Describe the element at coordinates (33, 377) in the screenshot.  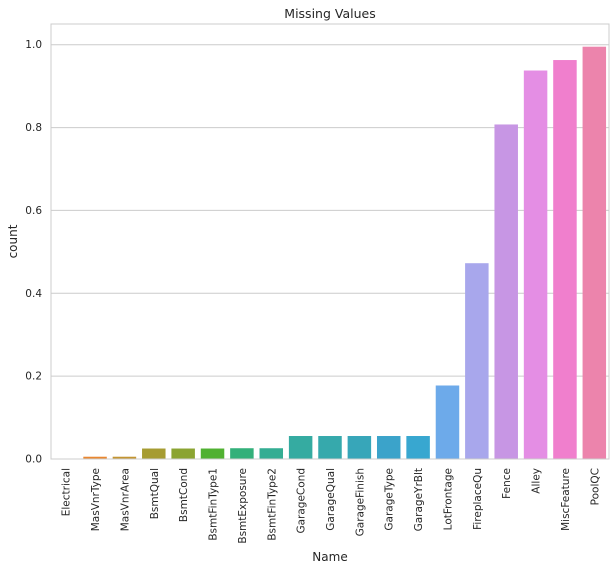
I see `y-tick-label: 0.2` at that location.